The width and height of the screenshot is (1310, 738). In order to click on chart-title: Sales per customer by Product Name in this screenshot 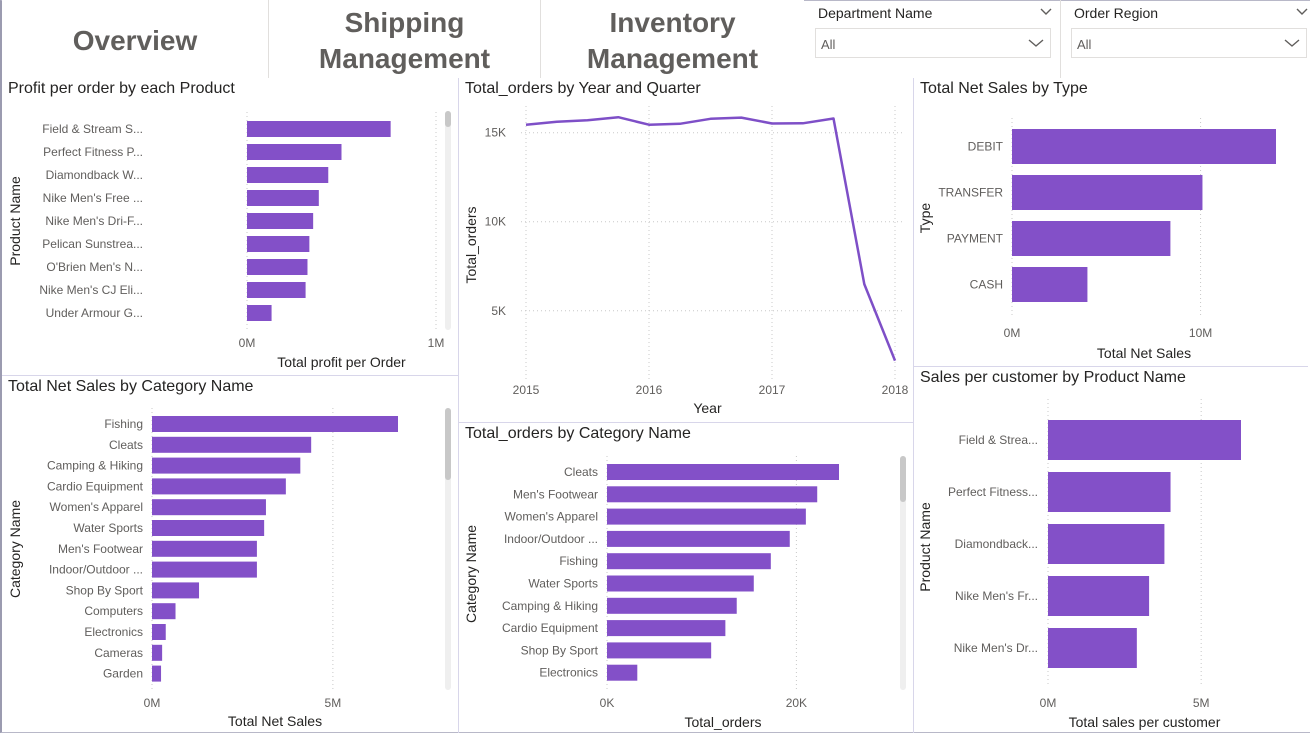, I will do `click(1053, 378)`.